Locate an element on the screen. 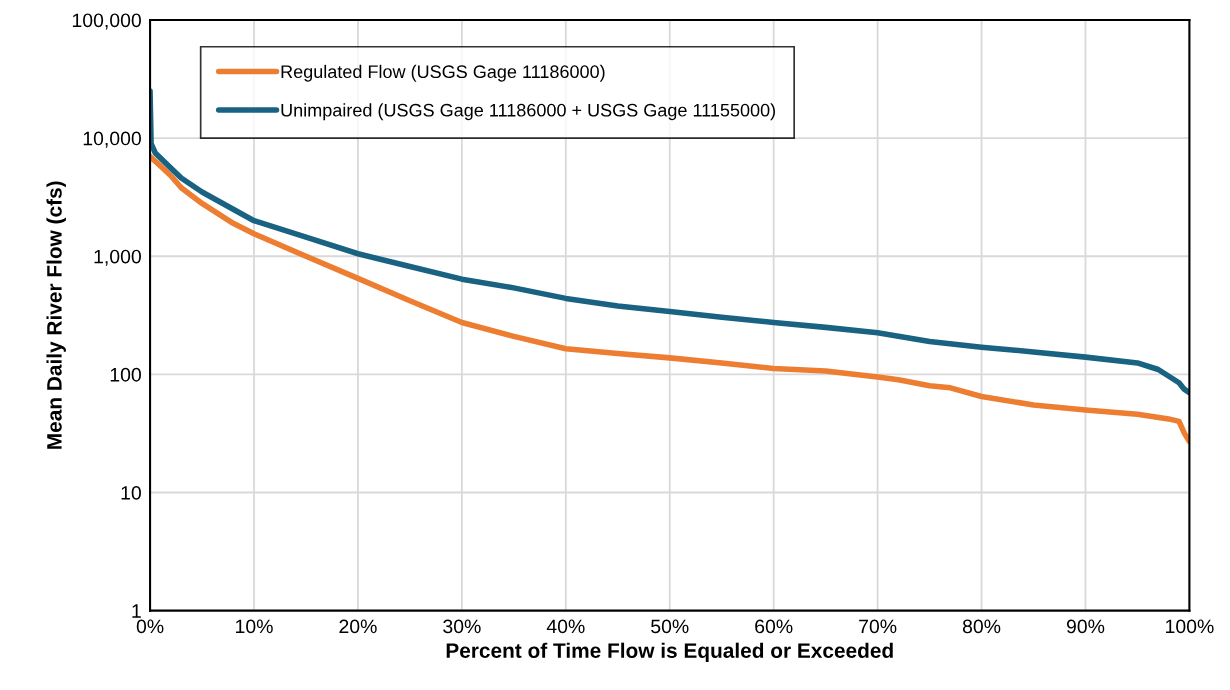 Image resolution: width=1230 pixels, height=690 pixels. y-axis-title: Mean Daily River Flow (cfs) is located at coordinates (56, 315).